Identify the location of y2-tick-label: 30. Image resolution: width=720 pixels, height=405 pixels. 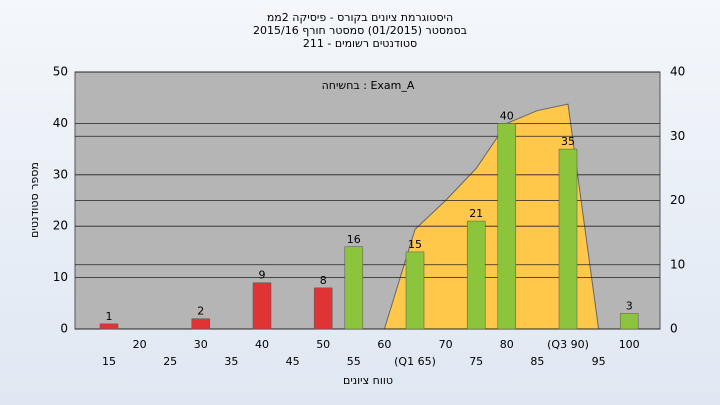
(677, 136).